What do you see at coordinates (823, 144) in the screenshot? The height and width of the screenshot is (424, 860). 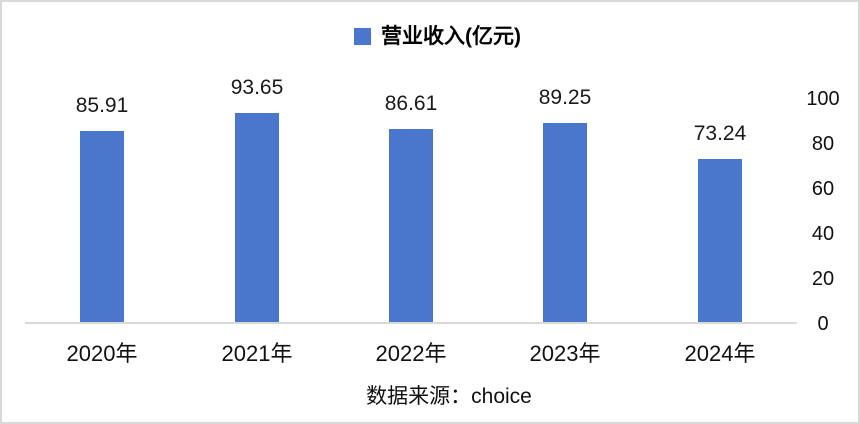 I see `y-tick-label-80: 80` at bounding box center [823, 144].